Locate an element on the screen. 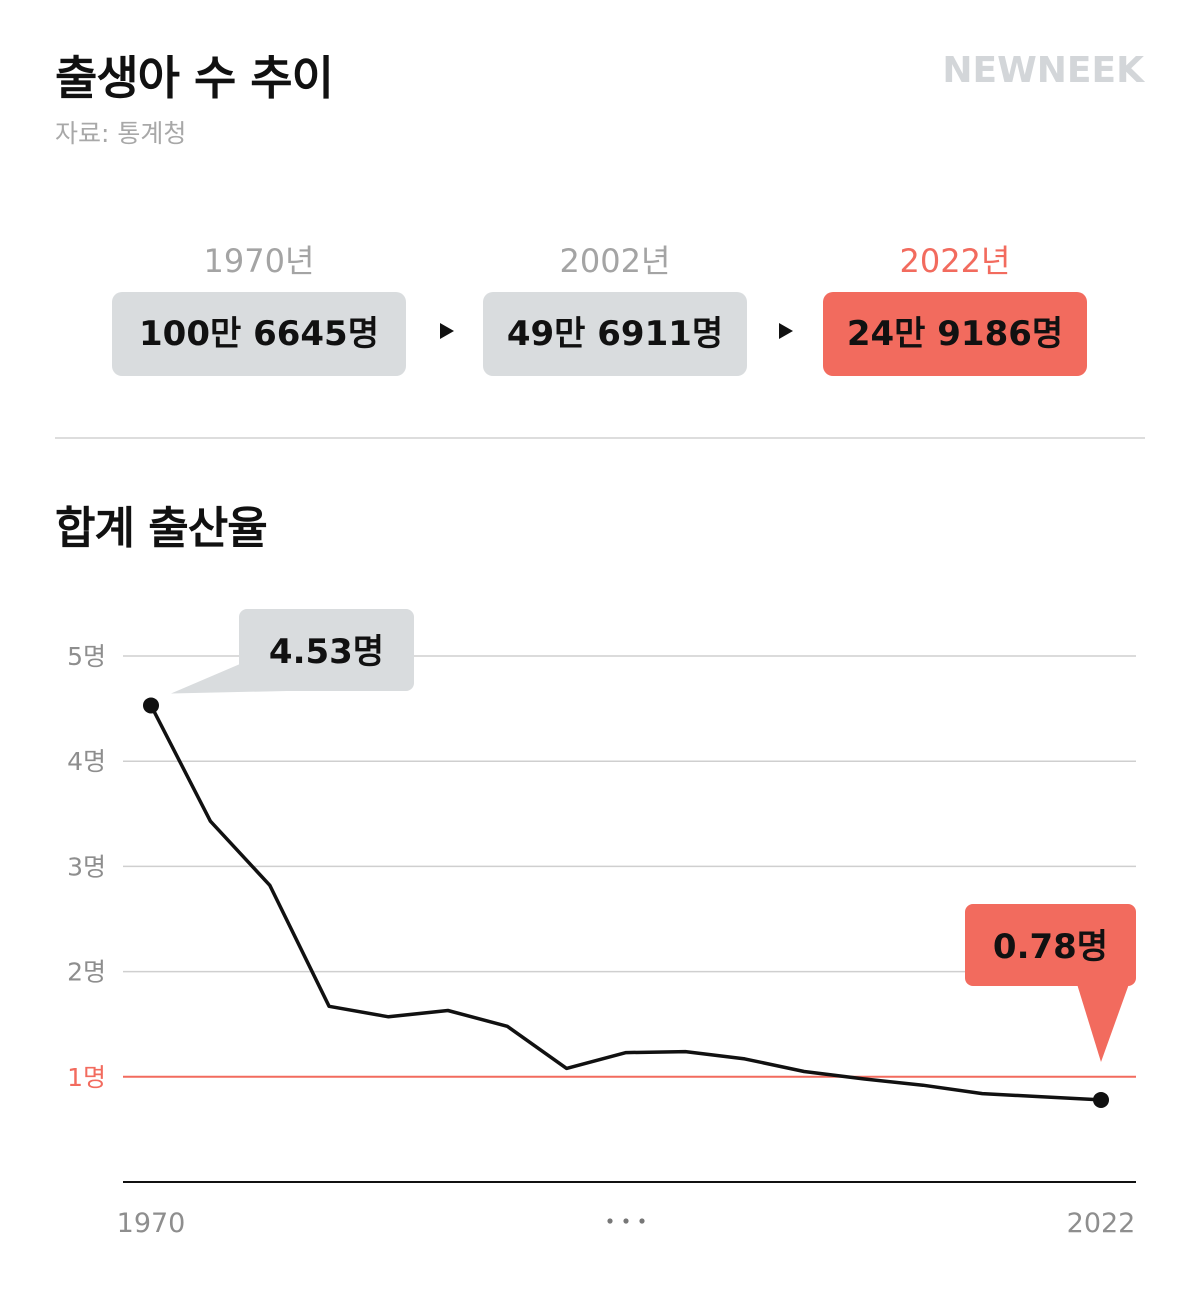  y-tick-label: 4명 is located at coordinates (86, 761).